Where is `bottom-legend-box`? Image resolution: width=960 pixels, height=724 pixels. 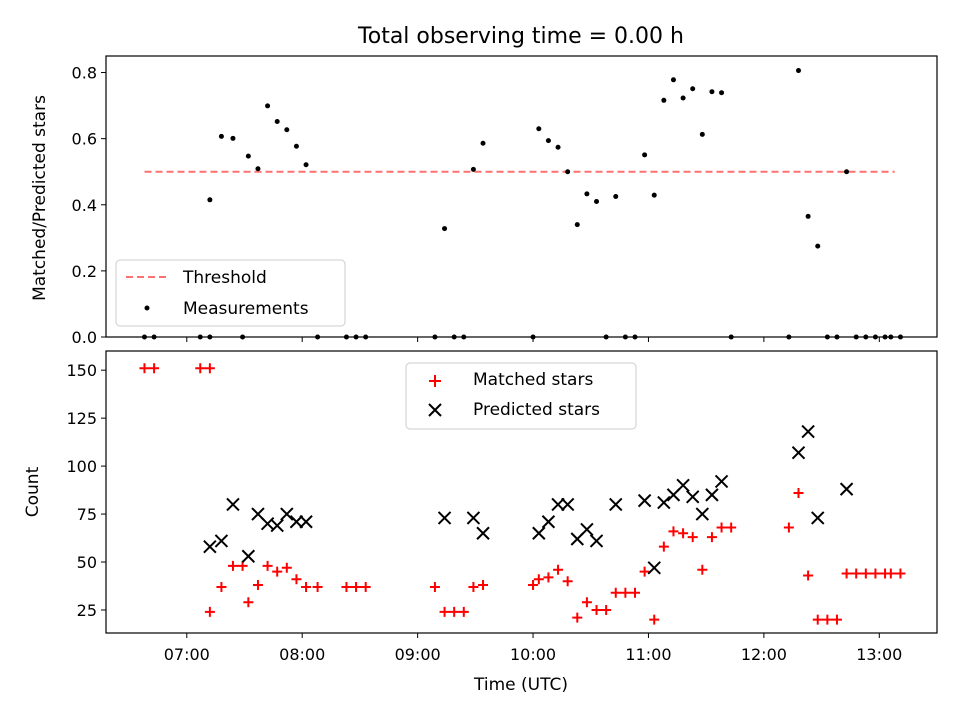 bottom-legend-box is located at coordinates (521, 396).